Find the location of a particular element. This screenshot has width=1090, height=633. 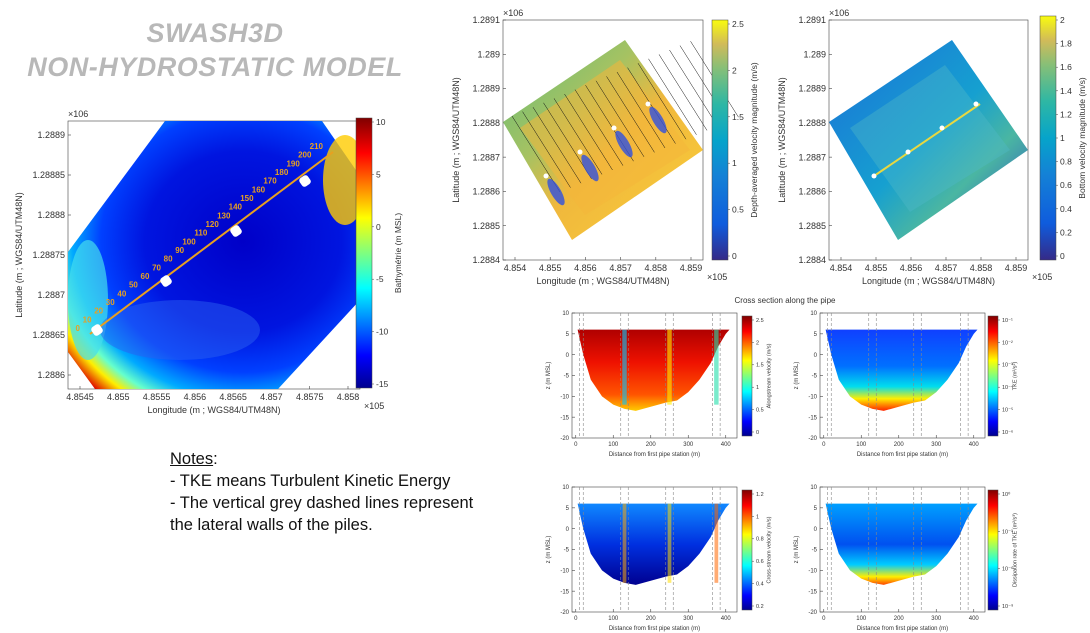

tke-ytick-label: -5 is located at coordinates (815, 377).